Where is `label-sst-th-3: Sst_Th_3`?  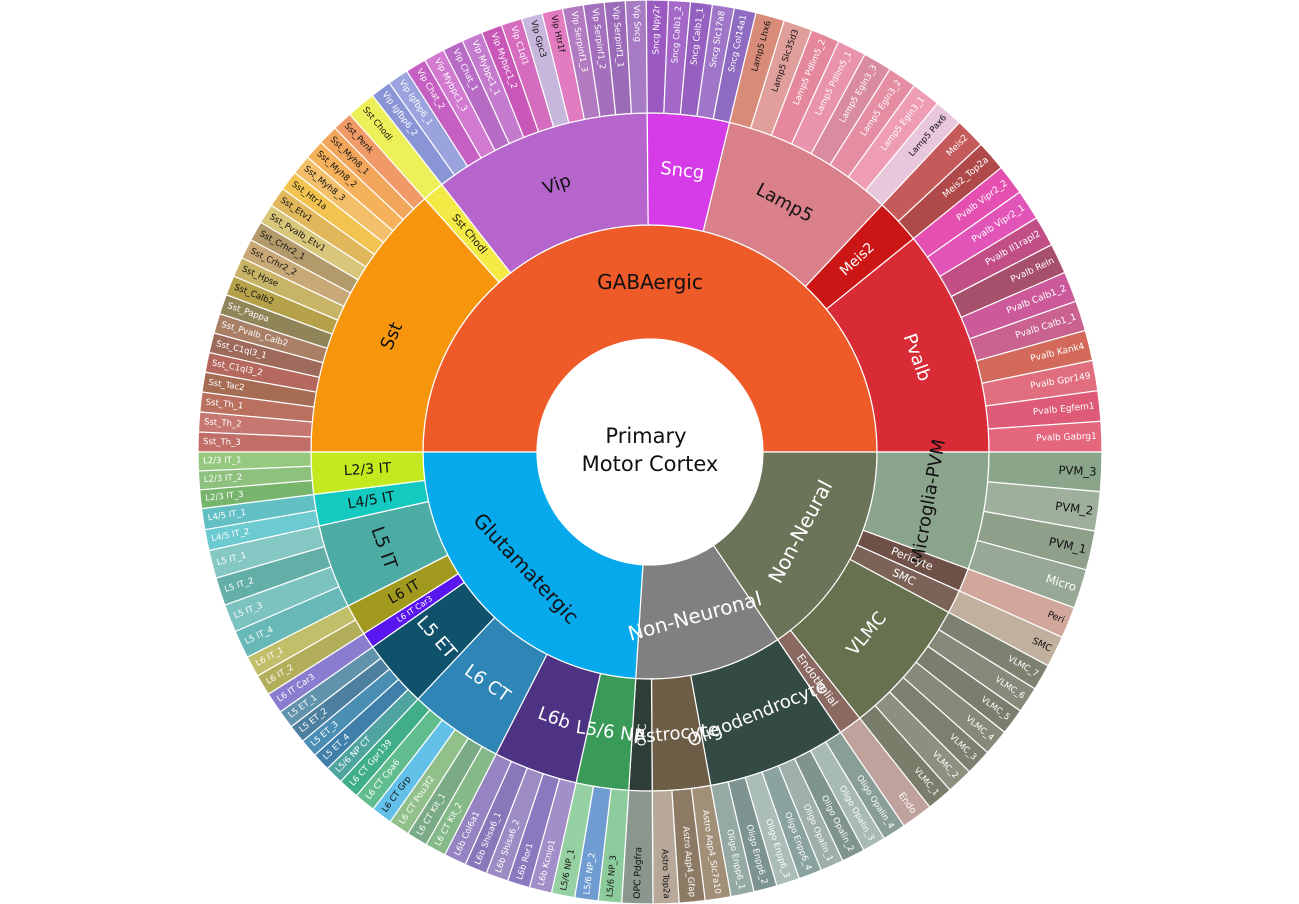 label-sst-th-3: Sst_Th_3 is located at coordinates (222, 442).